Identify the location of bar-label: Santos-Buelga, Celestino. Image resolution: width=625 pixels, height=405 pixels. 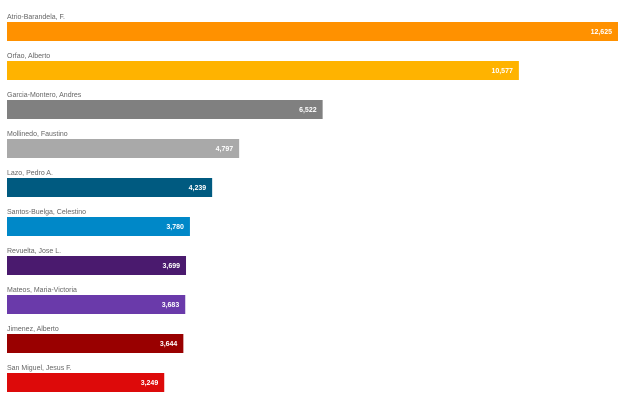
(46, 212).